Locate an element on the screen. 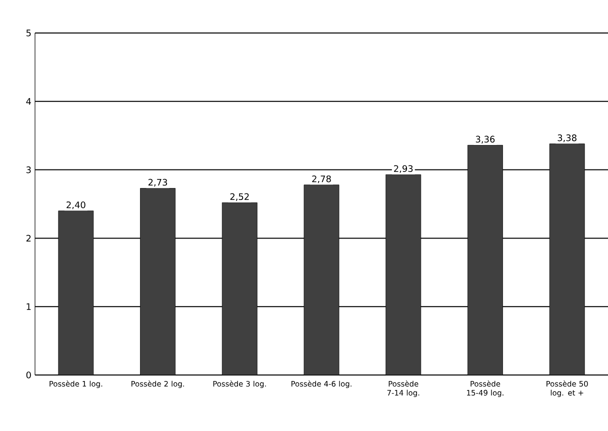 The width and height of the screenshot is (608, 431). data-label: 2,78 is located at coordinates (321, 179).